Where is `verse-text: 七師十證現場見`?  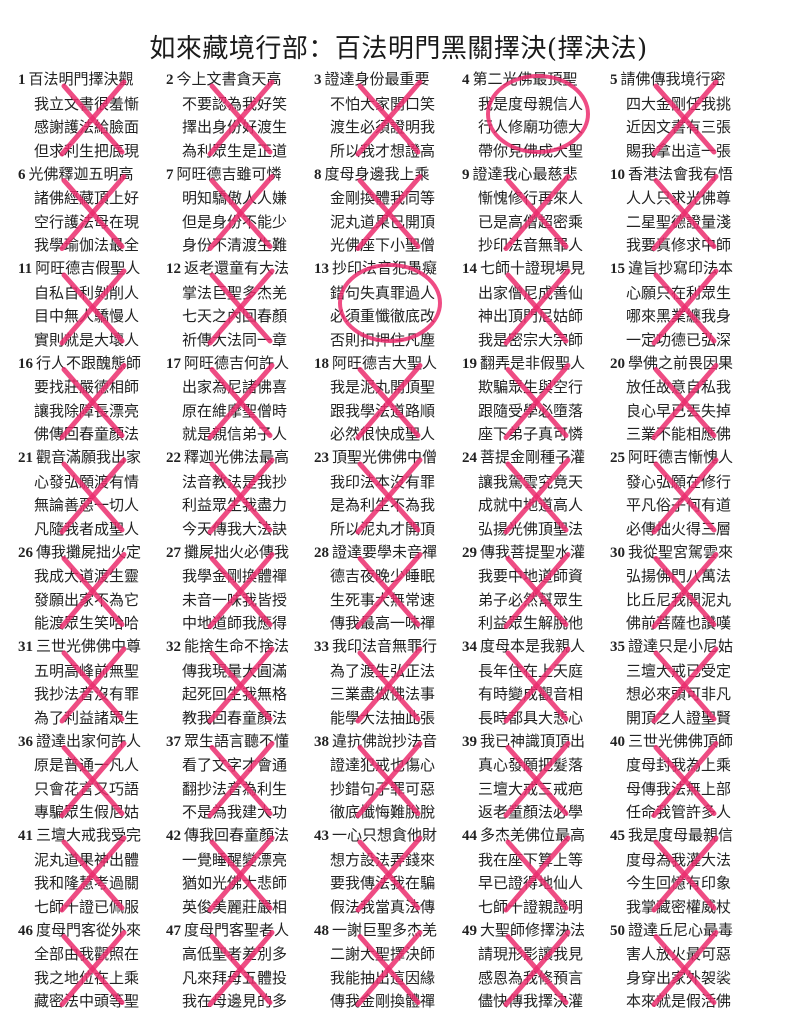
verse-text: 七師十證現場見 is located at coordinates (533, 268).